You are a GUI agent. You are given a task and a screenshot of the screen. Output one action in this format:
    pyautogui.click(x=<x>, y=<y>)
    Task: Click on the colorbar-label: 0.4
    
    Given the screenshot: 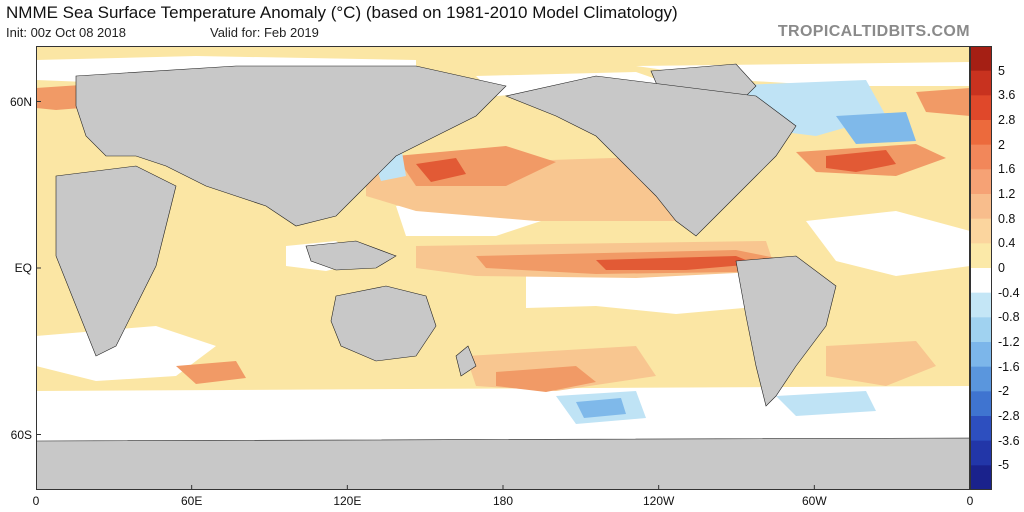 What is the action you would take?
    pyautogui.click(x=1007, y=243)
    